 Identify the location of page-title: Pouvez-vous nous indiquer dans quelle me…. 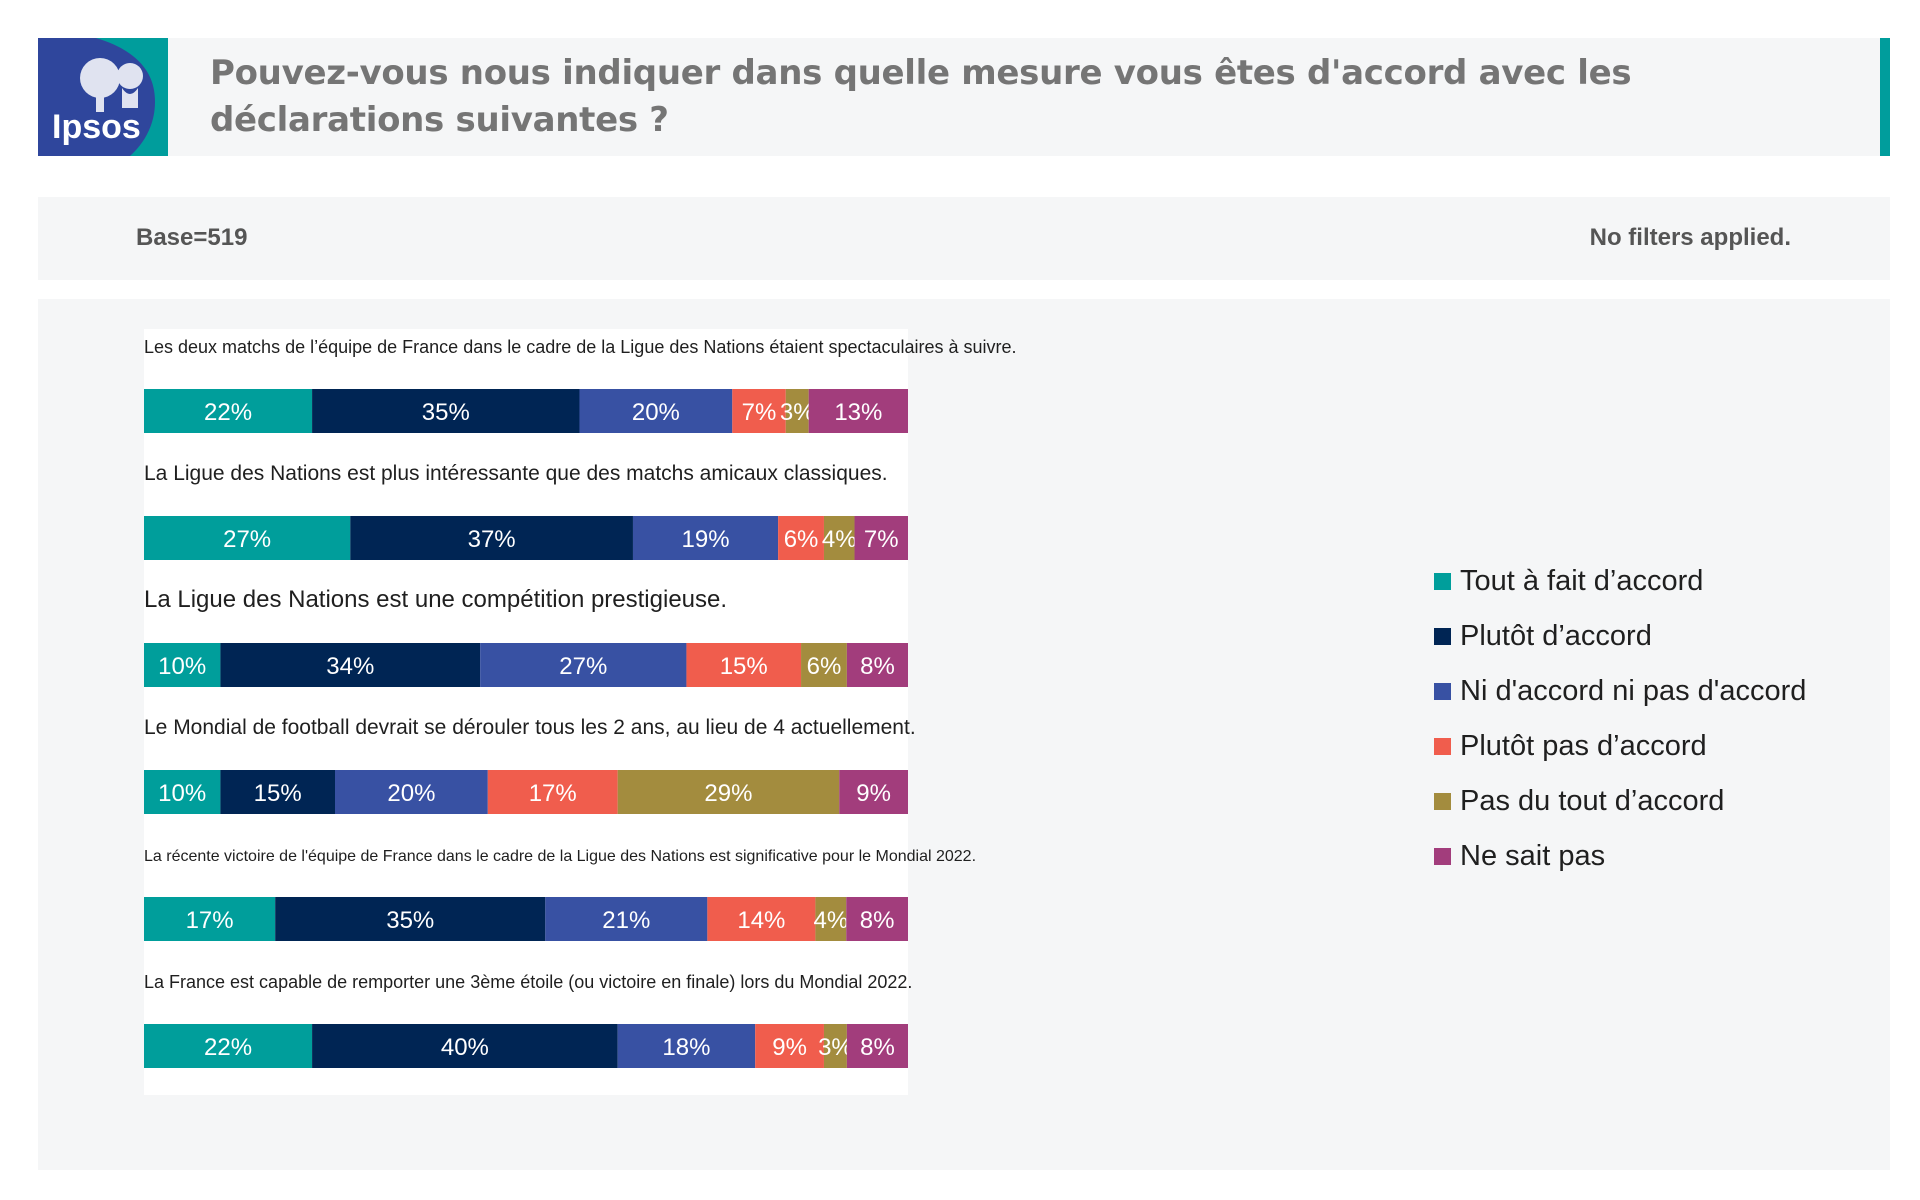
(921, 96).